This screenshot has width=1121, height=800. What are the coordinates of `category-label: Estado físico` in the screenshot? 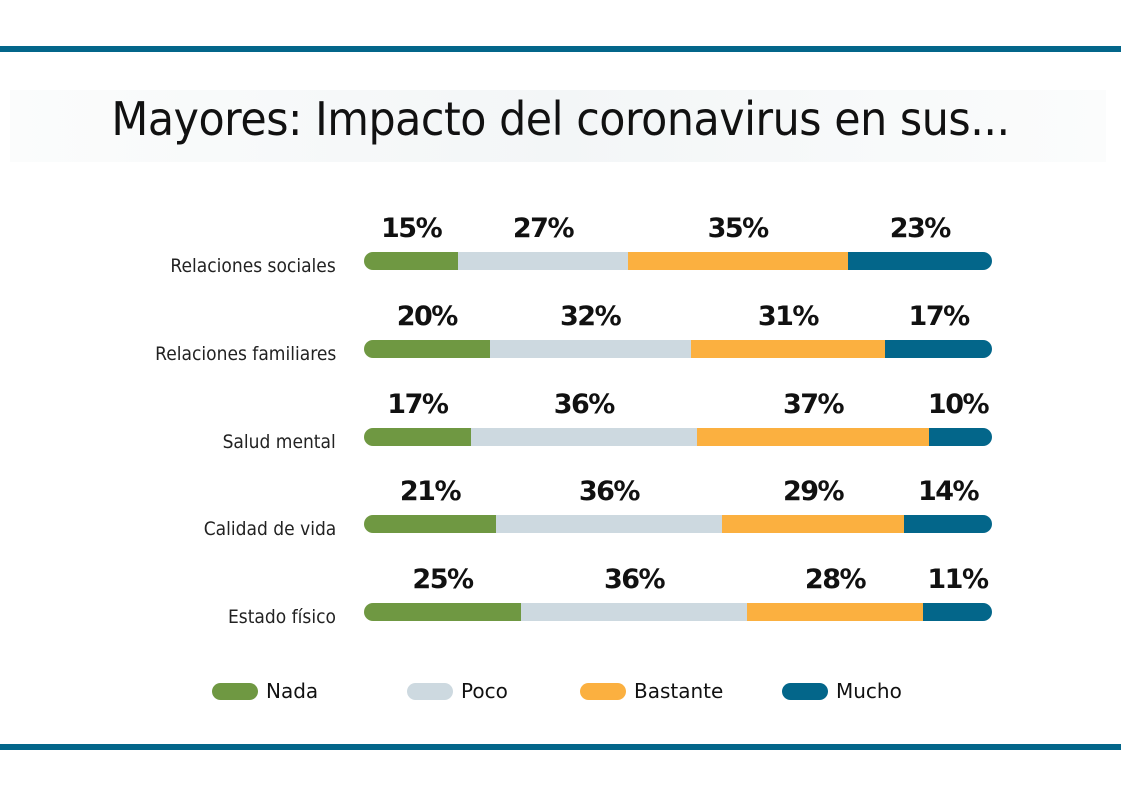 It's located at (282, 617).